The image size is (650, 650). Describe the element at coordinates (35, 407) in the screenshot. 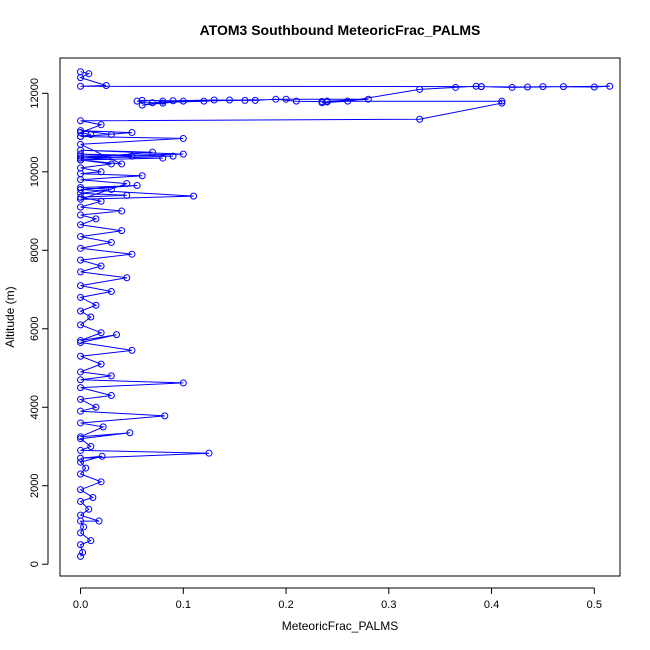

I see `y-tick-label: 4000` at that location.